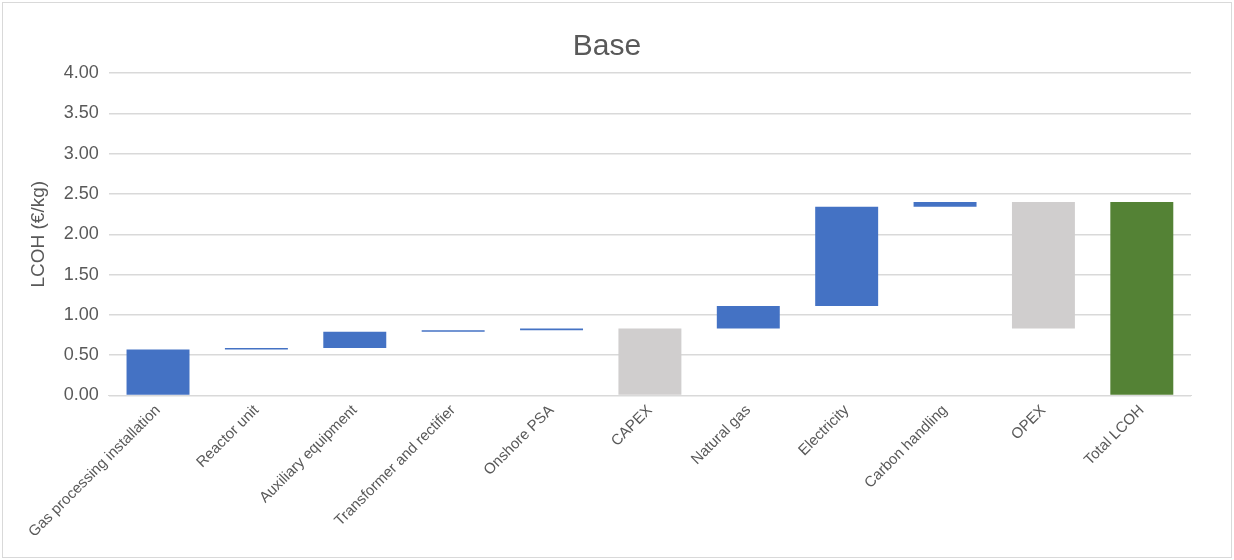 The width and height of the screenshot is (1234, 560). I want to click on y-tick-label: 4.00, so click(81, 71).